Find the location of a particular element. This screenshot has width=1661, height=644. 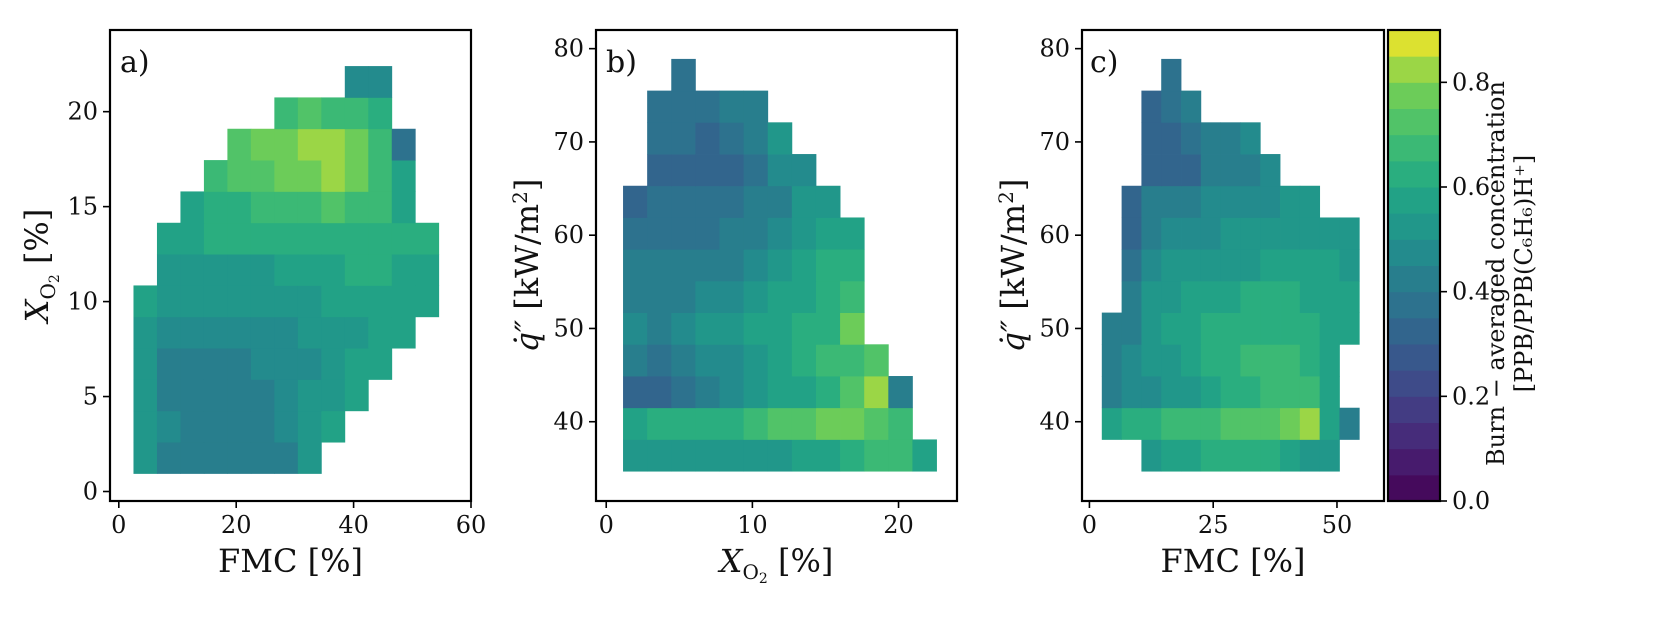

heatmap-cell-a-r9-c5 is located at coordinates (262, 176).